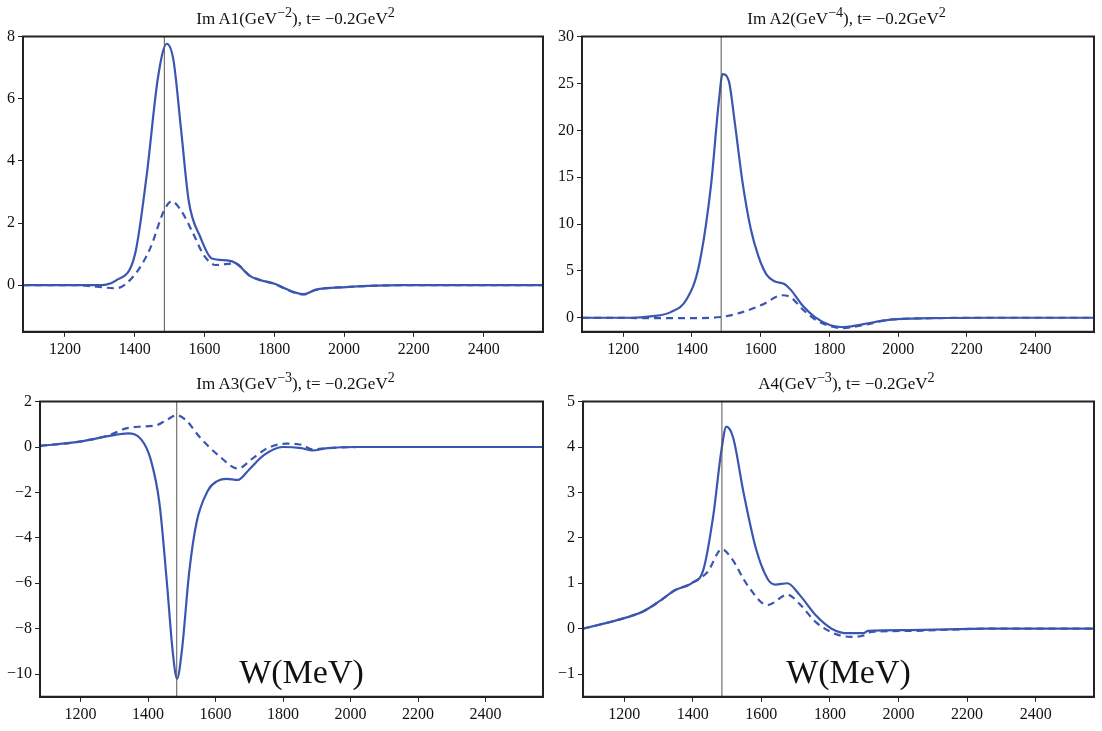 The image size is (1102, 731). What do you see at coordinates (571, 582) in the screenshot?
I see `y-tick-label: 1` at bounding box center [571, 582].